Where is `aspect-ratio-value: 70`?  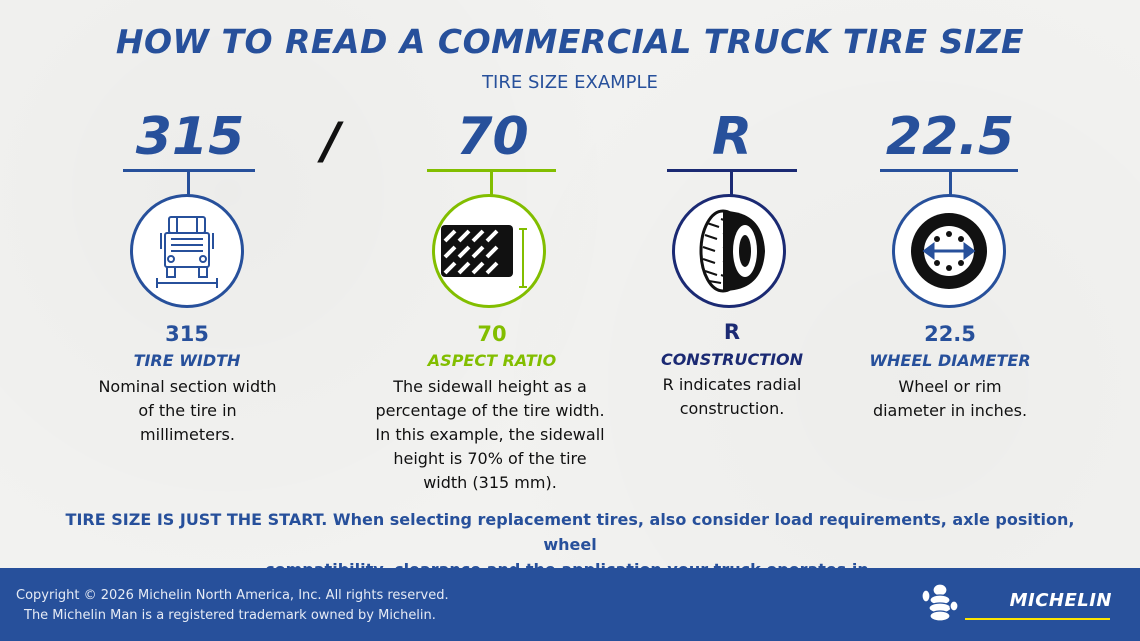
aspect-ratio-value: 70 is located at coordinates (492, 334).